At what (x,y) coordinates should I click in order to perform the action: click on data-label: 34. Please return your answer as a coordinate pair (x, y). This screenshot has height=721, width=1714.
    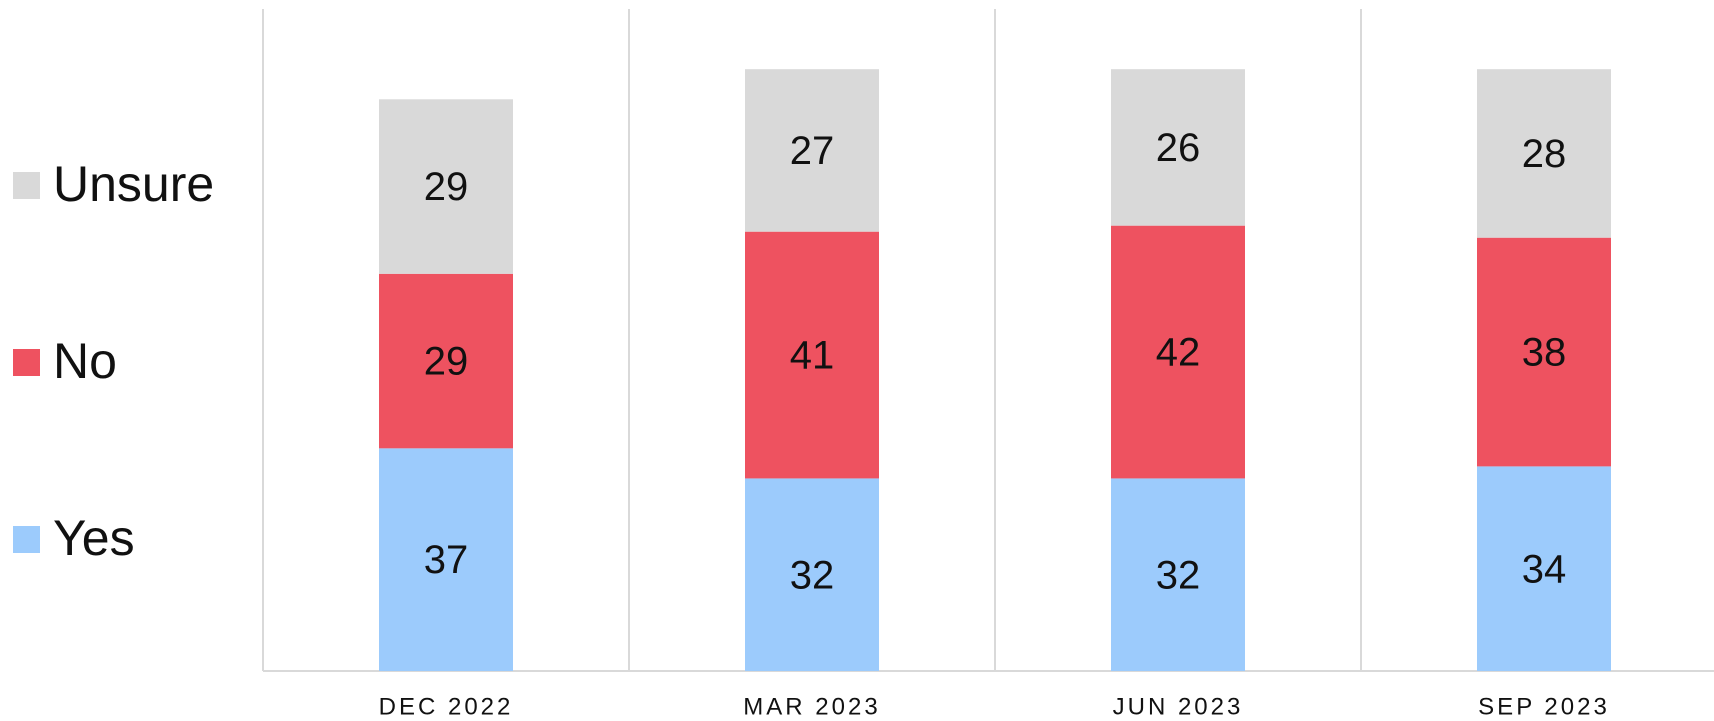
    Looking at the image, I should click on (1544, 569).